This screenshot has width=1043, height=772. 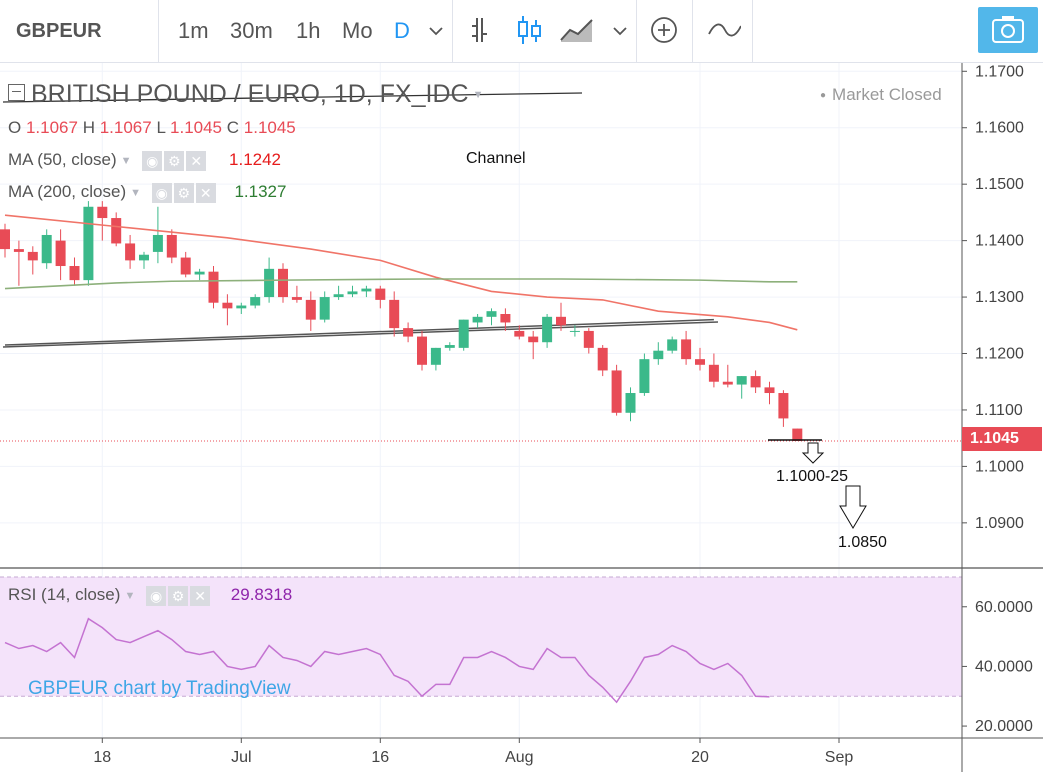 What do you see at coordinates (269, 127) in the screenshot?
I see `close-value: 1.1045` at bounding box center [269, 127].